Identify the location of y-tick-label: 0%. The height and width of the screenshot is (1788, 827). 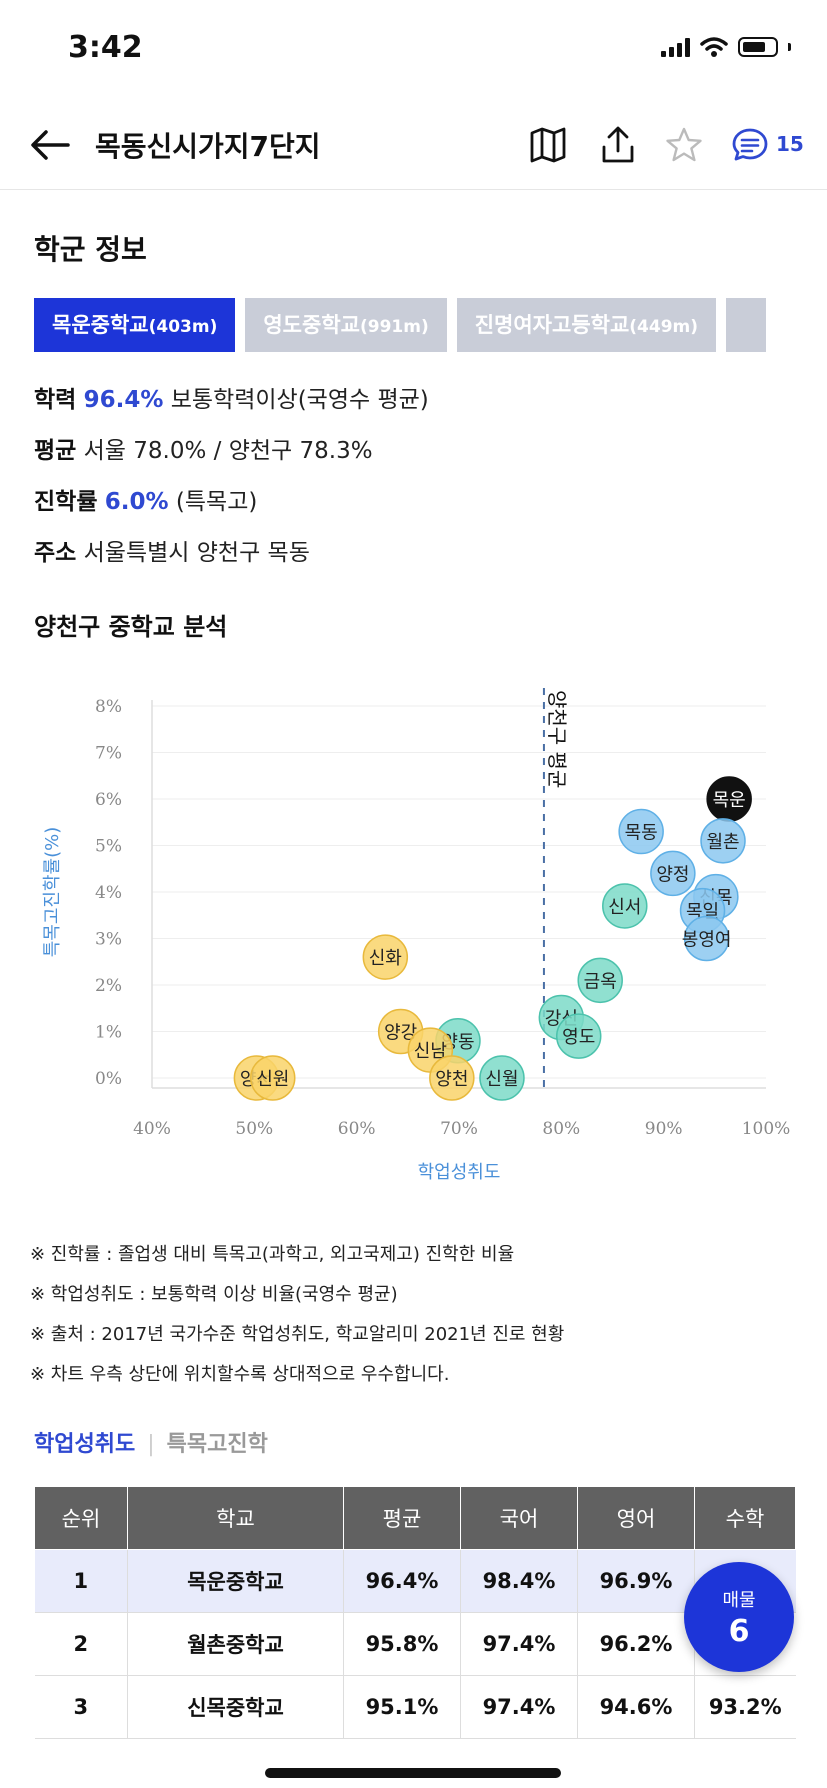
(108, 1079).